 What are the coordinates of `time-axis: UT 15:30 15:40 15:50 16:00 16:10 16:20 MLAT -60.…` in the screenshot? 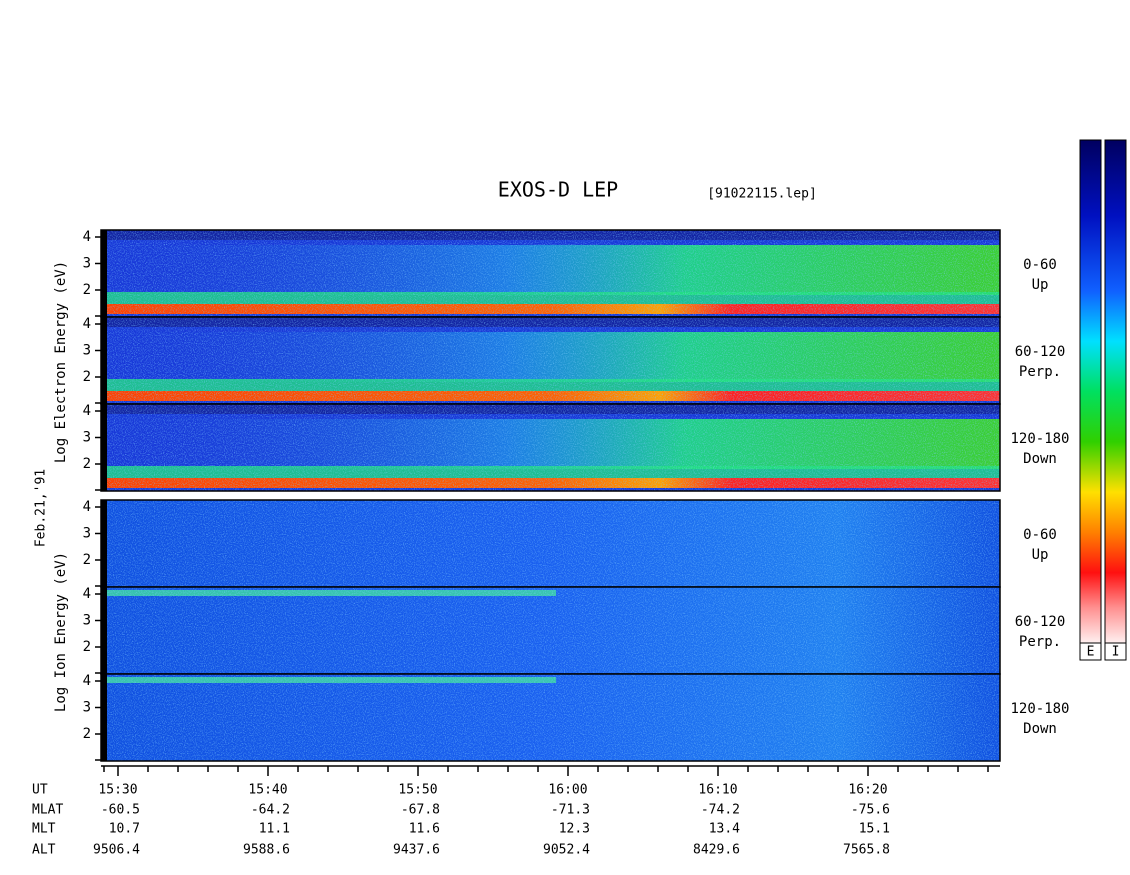 It's located at (516, 811).